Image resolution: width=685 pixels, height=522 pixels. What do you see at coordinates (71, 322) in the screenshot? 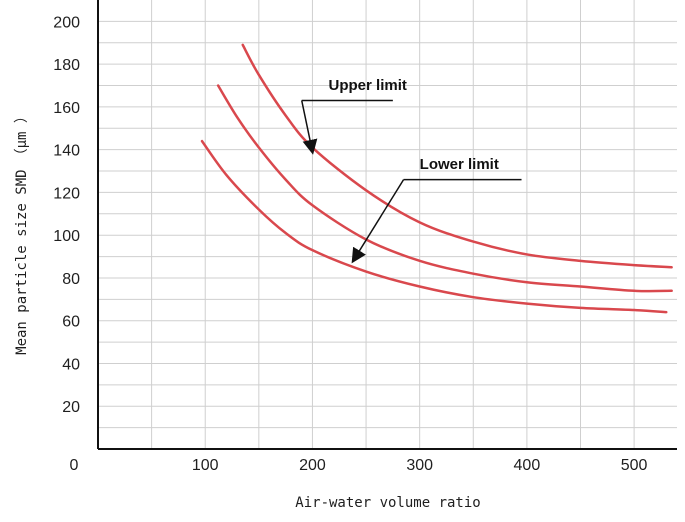
I see `y-tick-label: 60` at bounding box center [71, 322].